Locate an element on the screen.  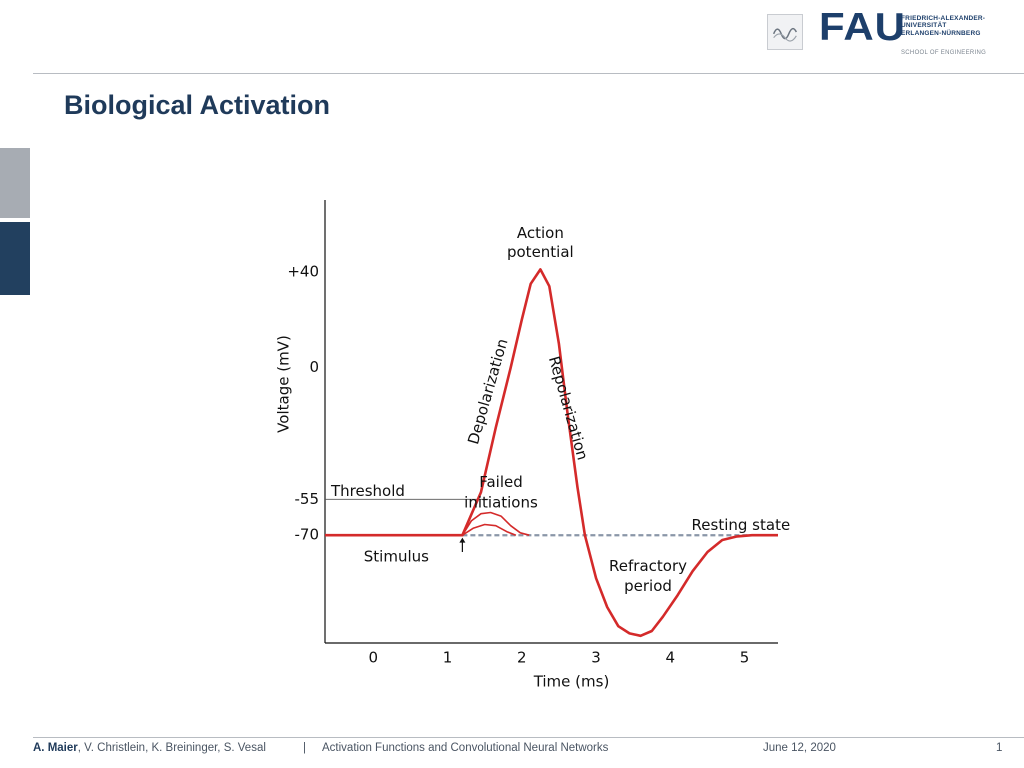
annotation-label: Failed is located at coordinates (501, 482).